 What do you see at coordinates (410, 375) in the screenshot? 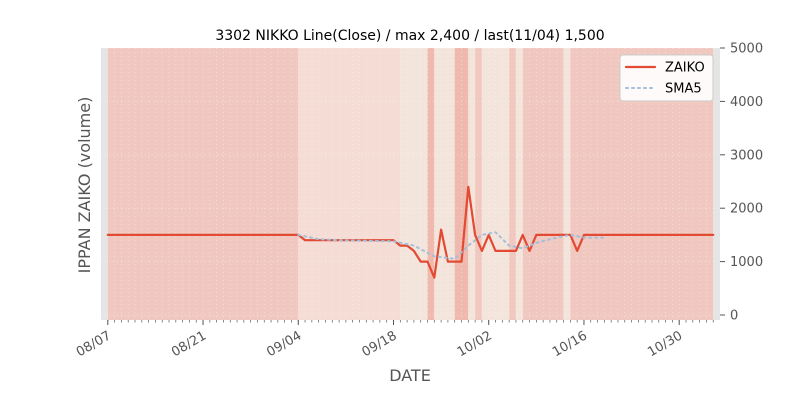
I see `x-axis-label: DATE` at bounding box center [410, 375].